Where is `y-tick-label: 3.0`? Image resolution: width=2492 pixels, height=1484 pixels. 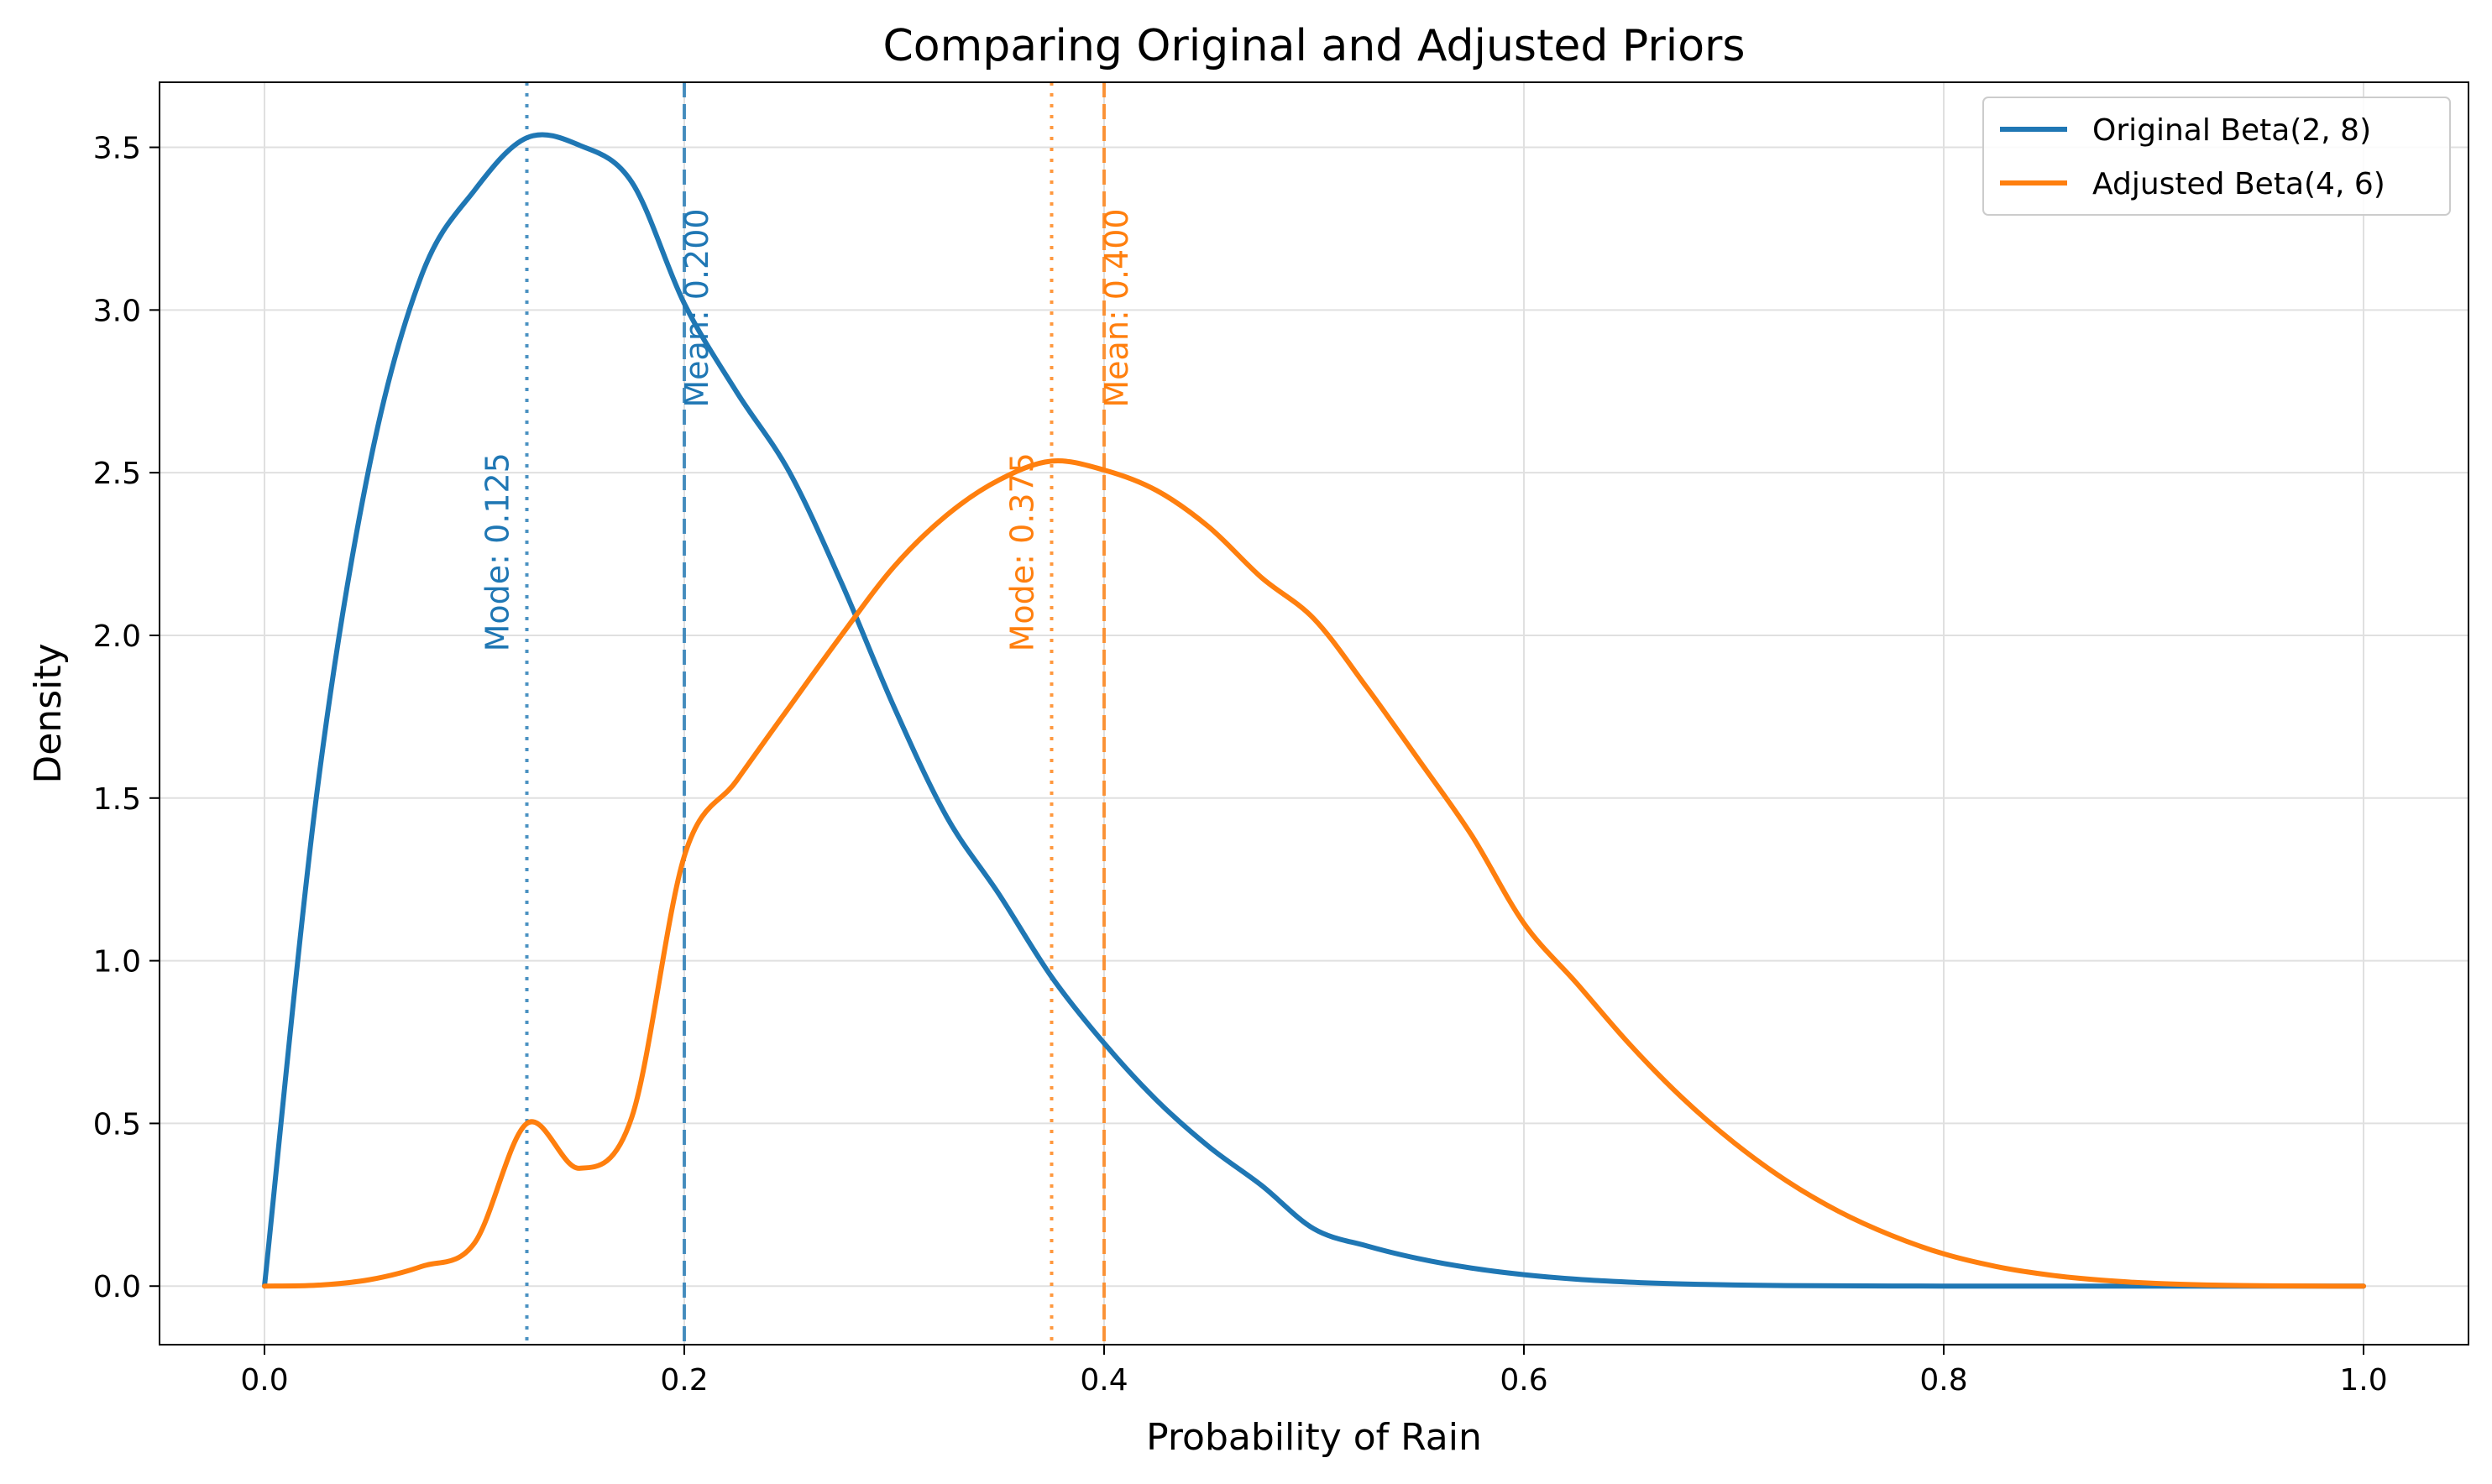
y-tick-label: 3.0 is located at coordinates (117, 311).